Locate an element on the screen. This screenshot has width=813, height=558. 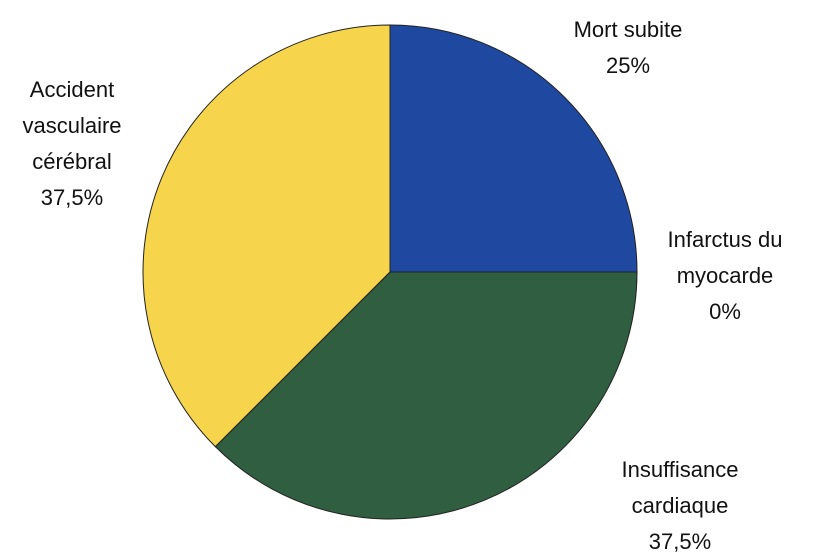
slice-label: Accident vasculaire cérébral 37,5% is located at coordinates (73, 144).